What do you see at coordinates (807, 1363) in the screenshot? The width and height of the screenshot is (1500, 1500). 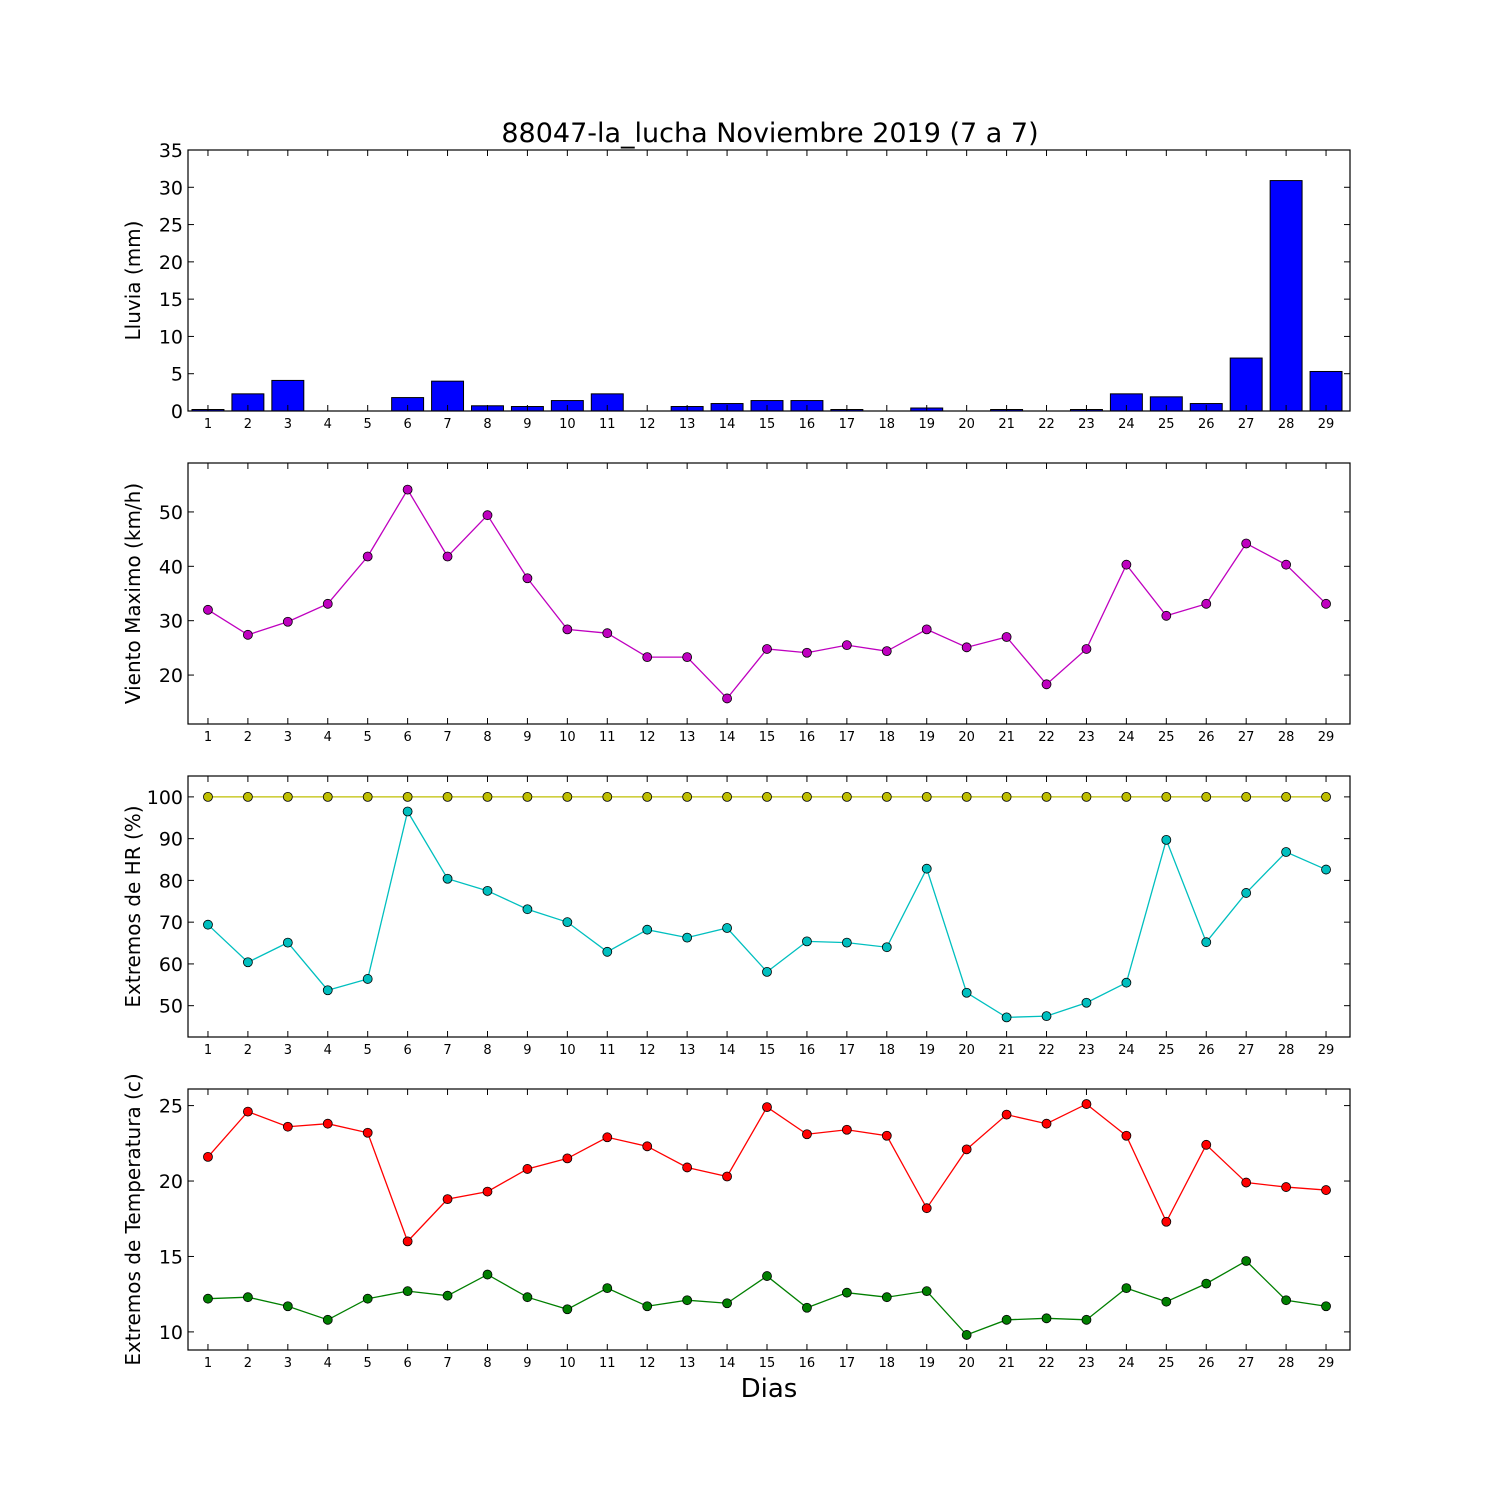 I see `x-tick-label: 16` at bounding box center [807, 1363].